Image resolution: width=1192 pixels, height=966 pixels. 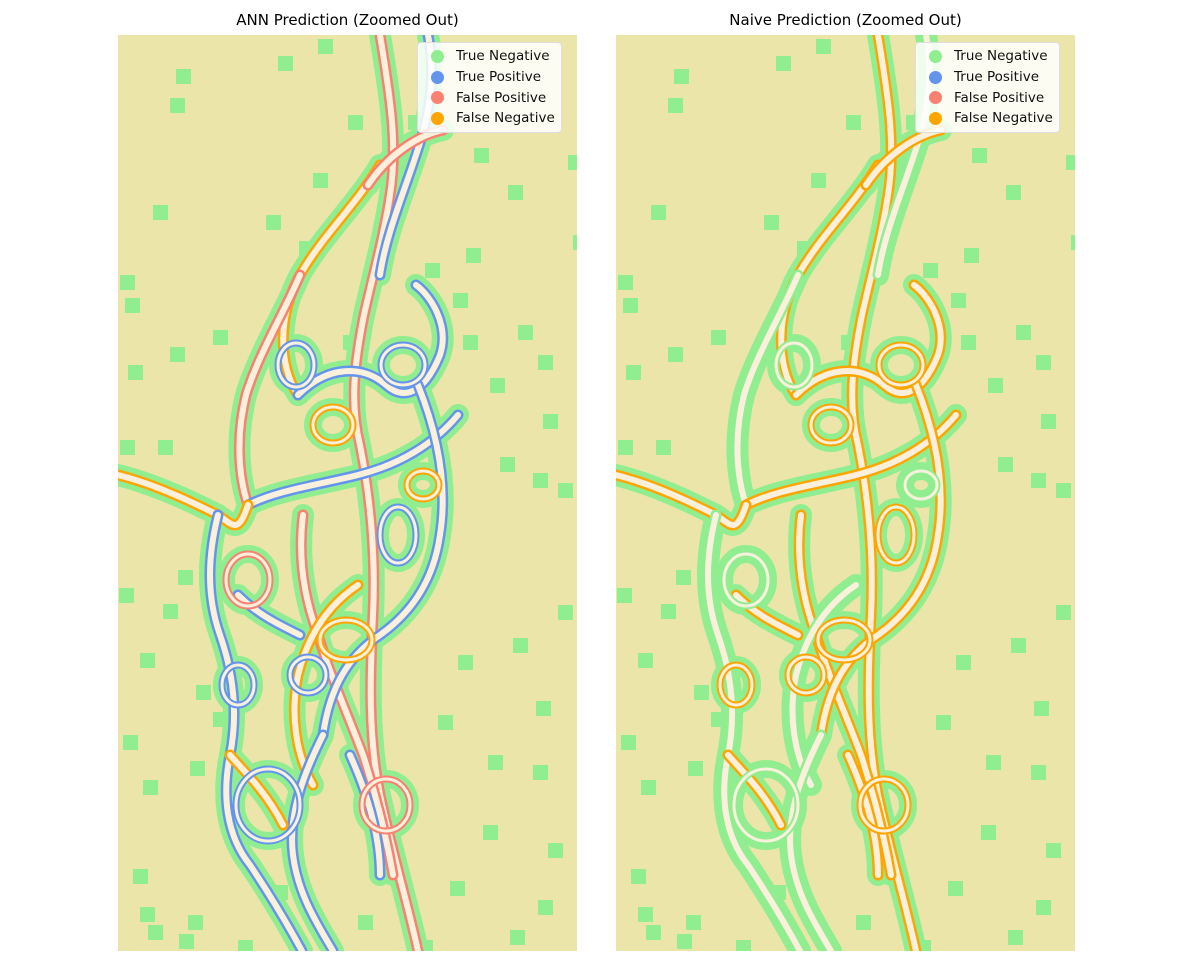 What do you see at coordinates (501, 97) in the screenshot?
I see `legend-label: False Positive` at bounding box center [501, 97].